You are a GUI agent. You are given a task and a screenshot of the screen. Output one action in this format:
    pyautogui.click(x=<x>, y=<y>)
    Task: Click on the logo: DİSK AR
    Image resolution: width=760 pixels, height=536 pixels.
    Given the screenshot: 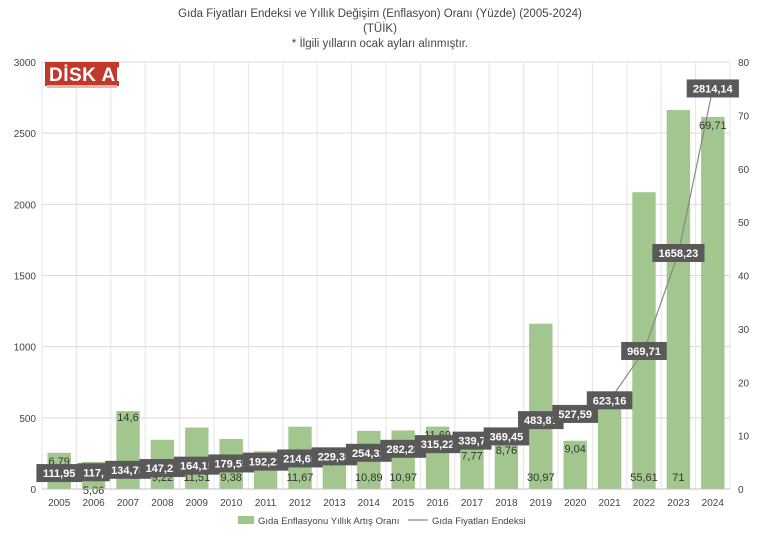 What is the action you would take?
    pyautogui.click(x=87, y=75)
    